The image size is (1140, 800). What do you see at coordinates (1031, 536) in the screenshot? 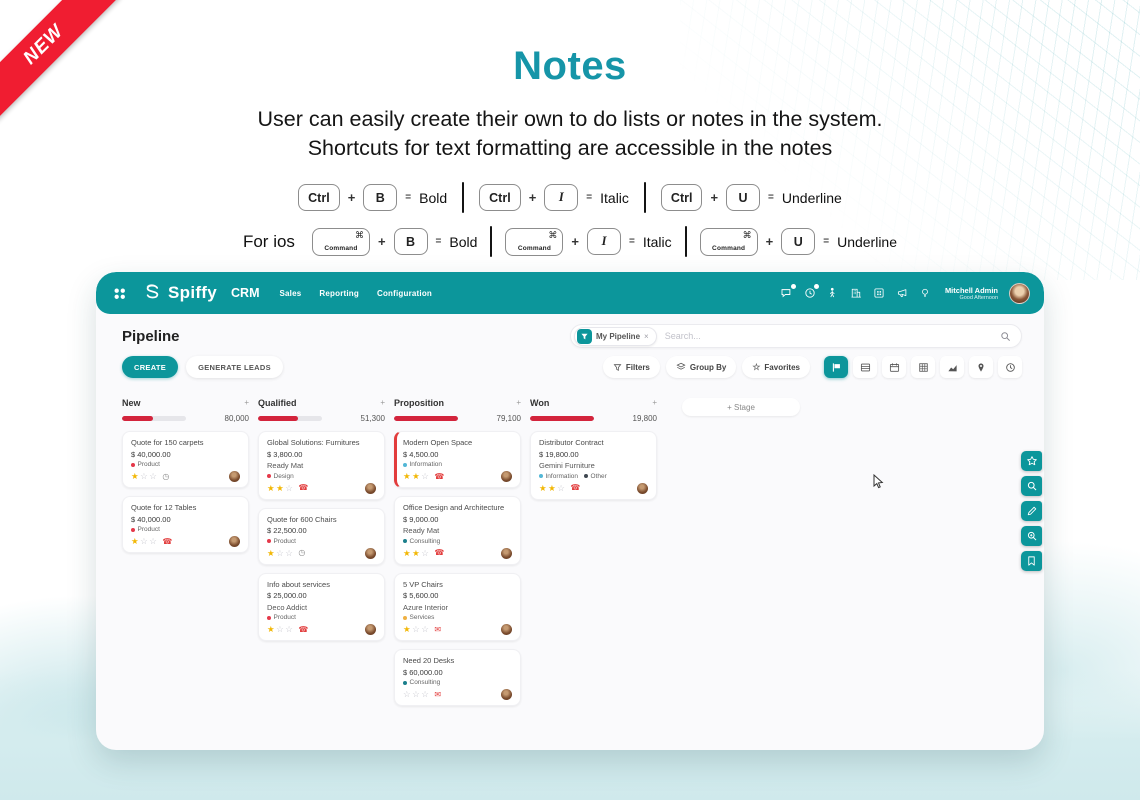
I see `zoom-in-icon` at bounding box center [1031, 536].